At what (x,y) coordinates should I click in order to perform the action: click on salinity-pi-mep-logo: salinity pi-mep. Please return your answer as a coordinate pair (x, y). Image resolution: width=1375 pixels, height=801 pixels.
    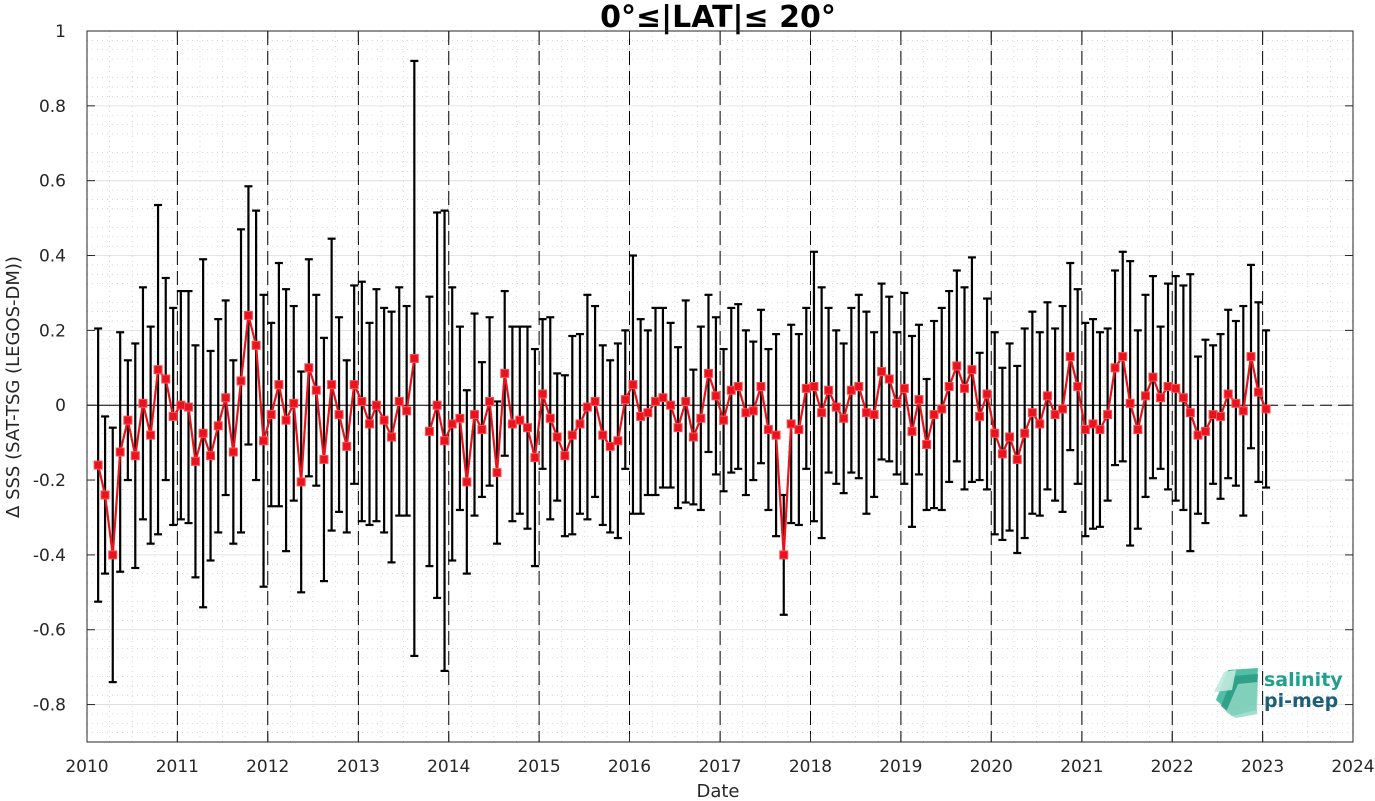
    Looking at the image, I should click on (1278, 693).